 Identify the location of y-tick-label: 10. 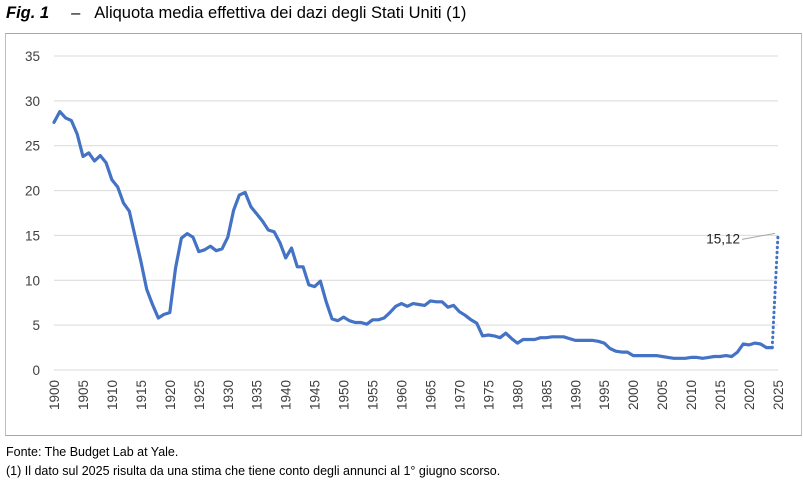
(32, 280).